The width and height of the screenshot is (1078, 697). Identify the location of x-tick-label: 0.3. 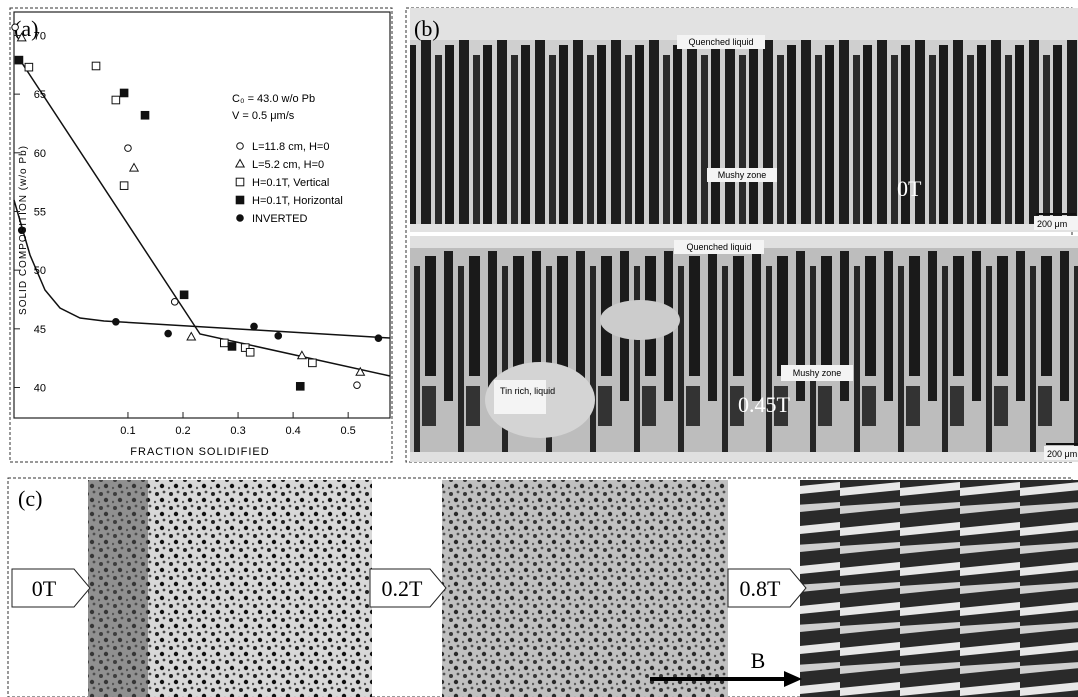
(237, 431).